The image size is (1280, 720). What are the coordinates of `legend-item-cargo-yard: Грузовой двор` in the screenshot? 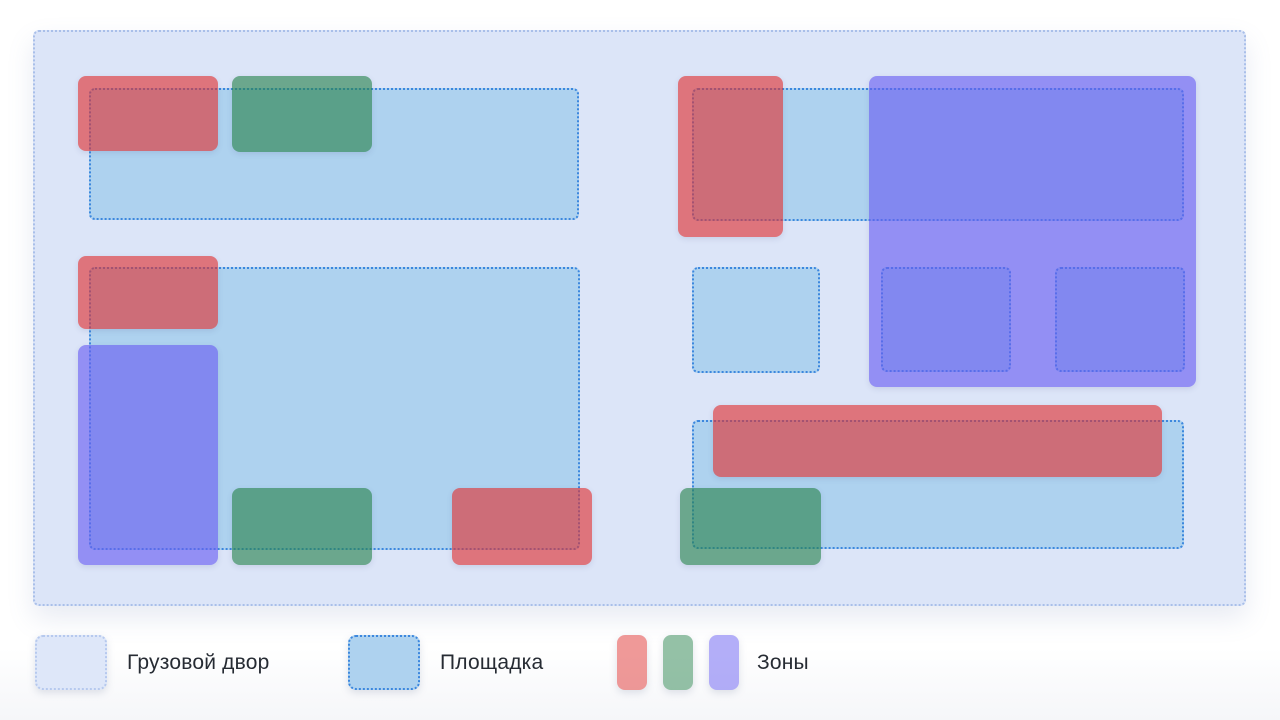 It's located at (152, 662).